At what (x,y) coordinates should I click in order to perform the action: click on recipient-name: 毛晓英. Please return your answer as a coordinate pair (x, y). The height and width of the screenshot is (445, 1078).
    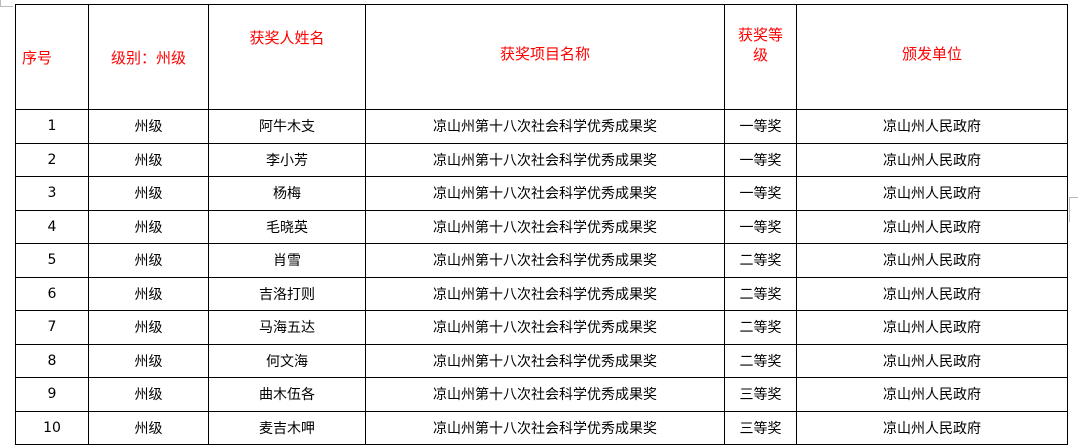
    Looking at the image, I should click on (287, 226).